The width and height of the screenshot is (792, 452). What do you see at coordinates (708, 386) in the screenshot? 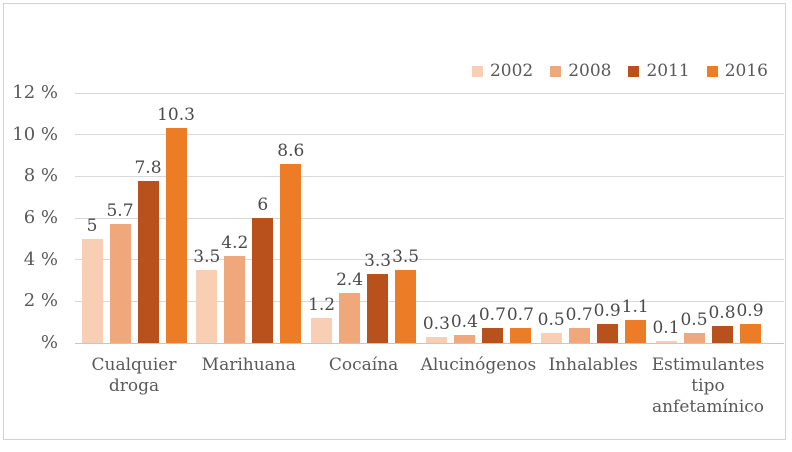
I see `x-axis-category-label: Estimulantes tipo anfetamínico` at bounding box center [708, 386].